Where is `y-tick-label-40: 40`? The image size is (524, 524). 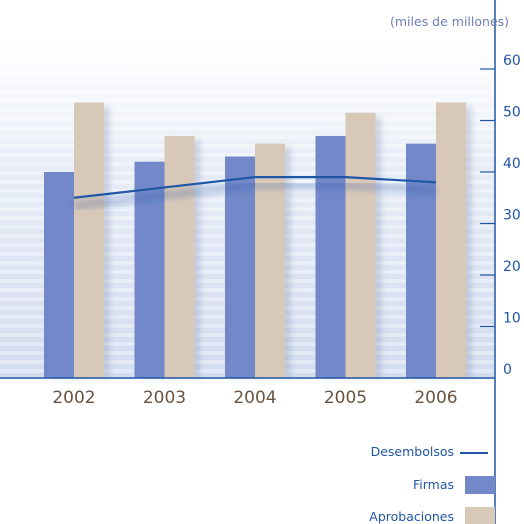 y-tick-label-40: 40 is located at coordinates (512, 164).